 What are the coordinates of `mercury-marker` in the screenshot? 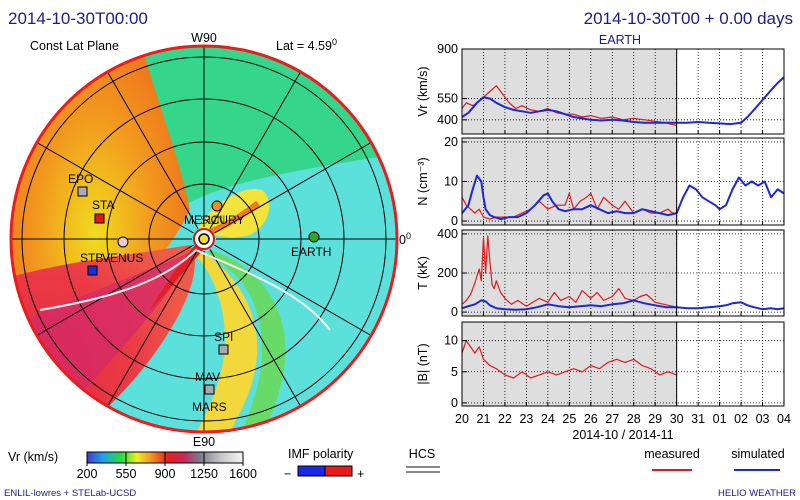 It's located at (217, 206).